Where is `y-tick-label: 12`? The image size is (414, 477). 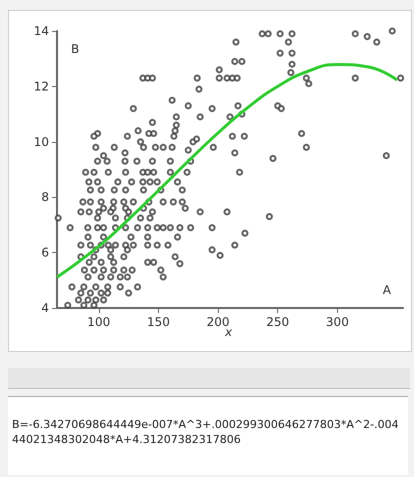
y-tick-label: 12 is located at coordinates (41, 86).